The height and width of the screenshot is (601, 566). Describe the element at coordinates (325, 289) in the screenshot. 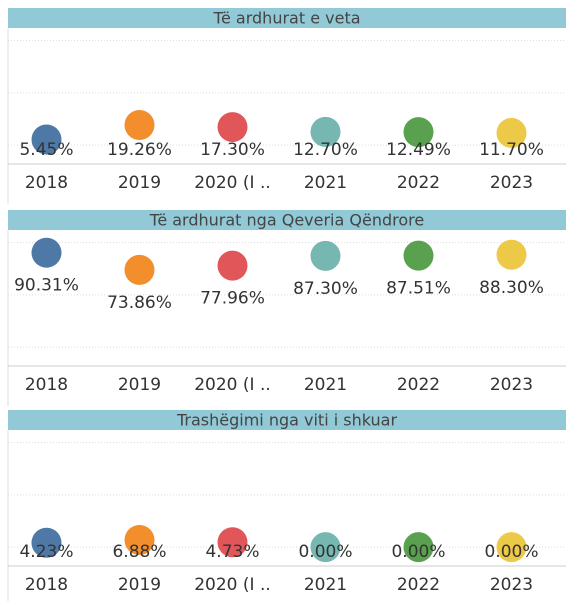

I see `value-label: 87.30%` at that location.